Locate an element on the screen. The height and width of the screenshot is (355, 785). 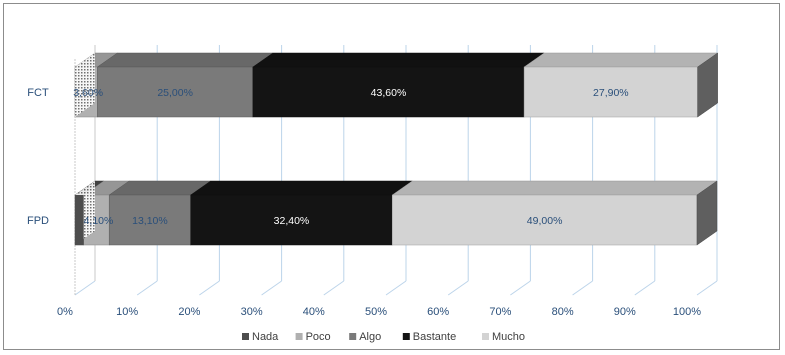
x-tick-label: 60% is located at coordinates (438, 312).